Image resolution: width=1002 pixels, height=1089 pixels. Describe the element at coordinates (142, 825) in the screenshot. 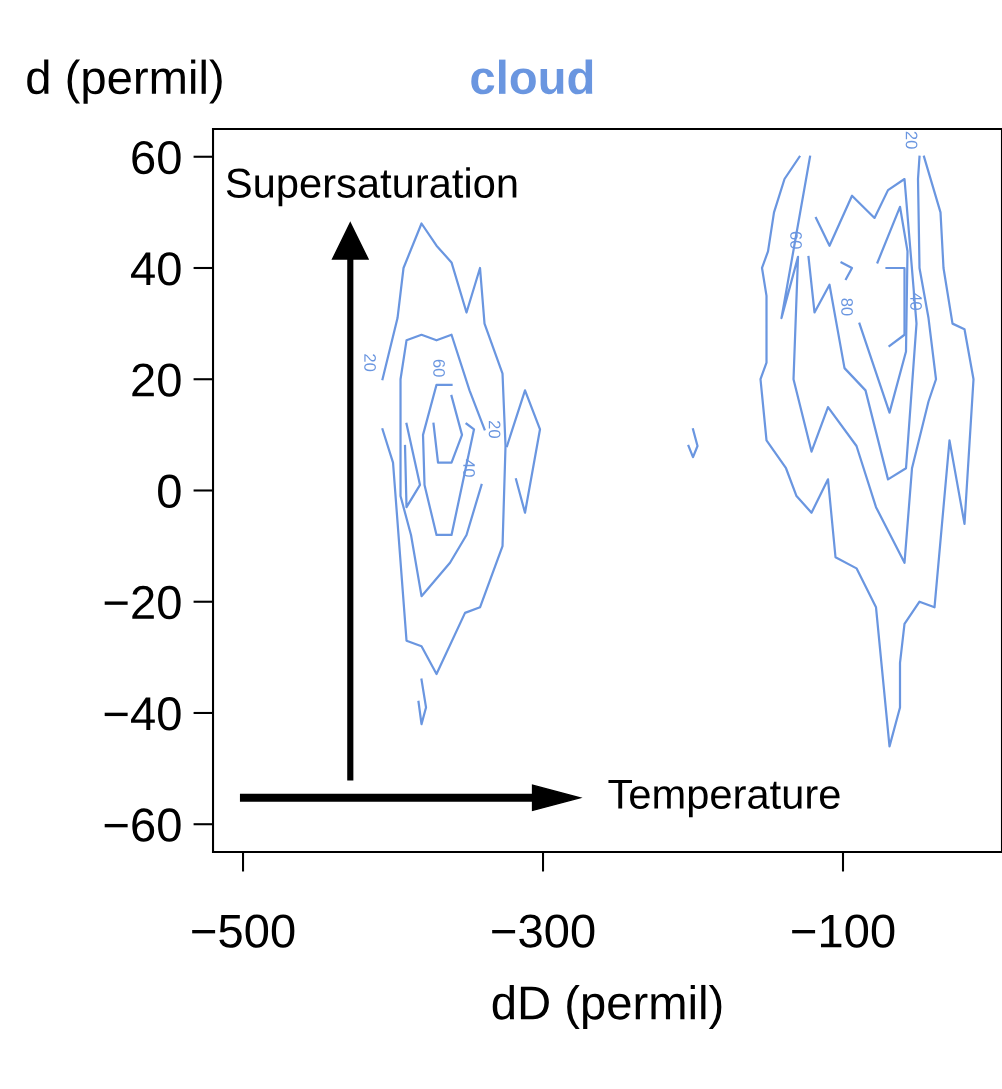

I see `y-tick-label: −60` at that location.